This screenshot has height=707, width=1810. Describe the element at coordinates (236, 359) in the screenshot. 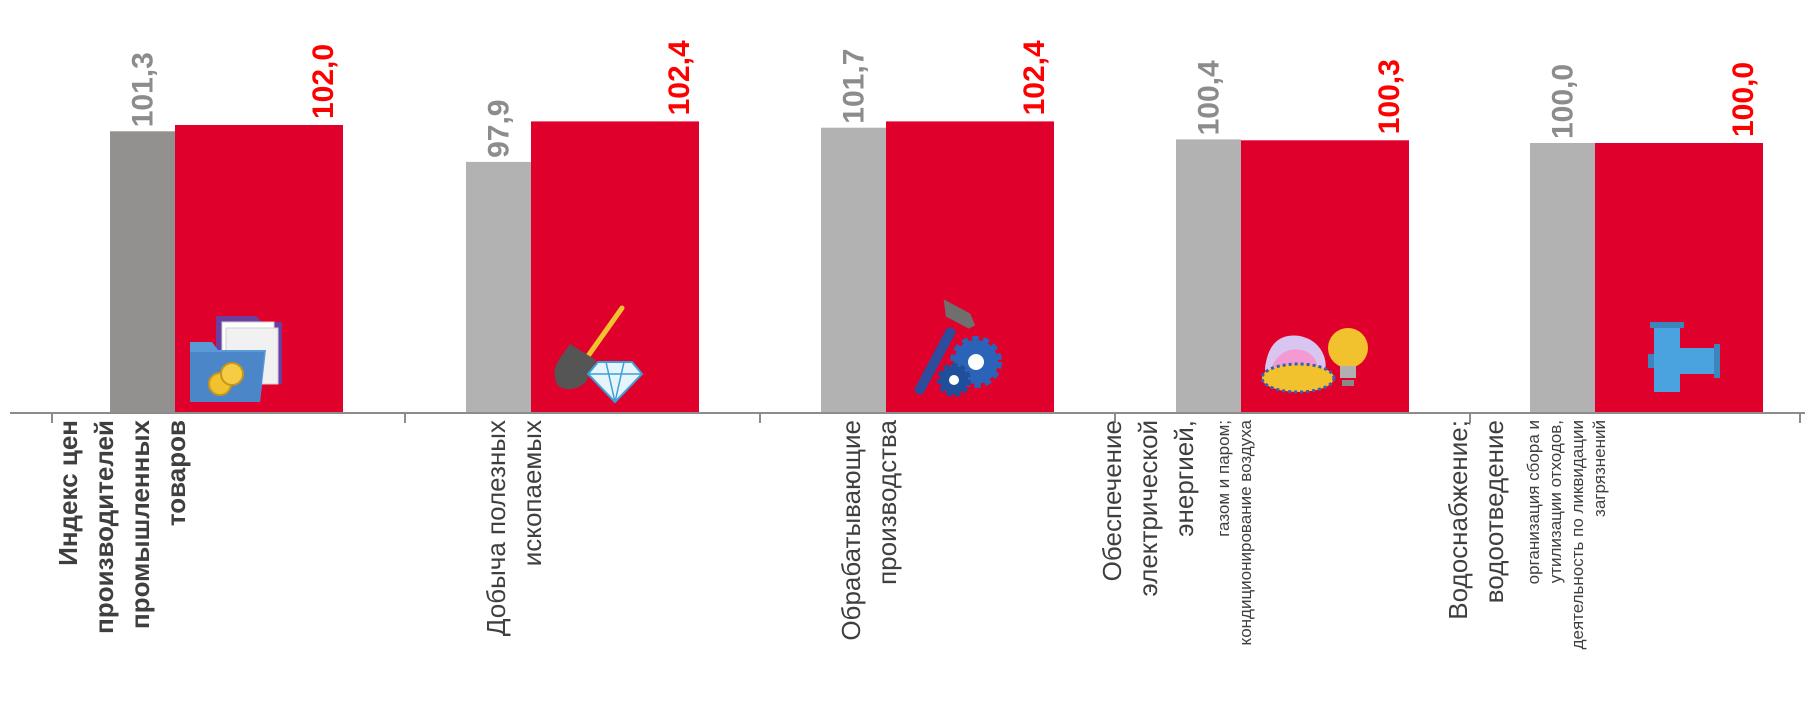

I see `folder-coins-icon` at that location.